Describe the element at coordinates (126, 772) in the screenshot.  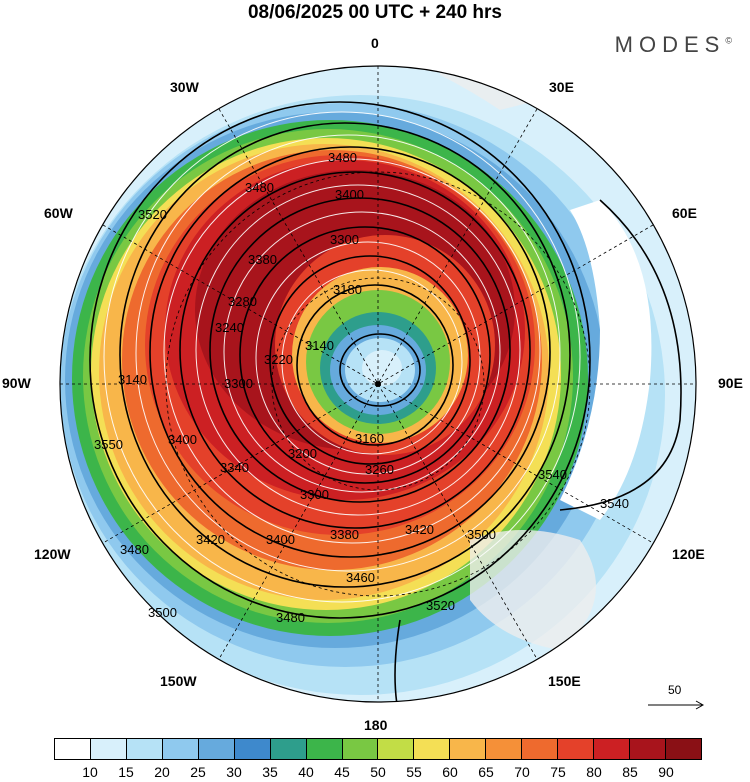
I see `colorbar-tick-label: 15` at that location.